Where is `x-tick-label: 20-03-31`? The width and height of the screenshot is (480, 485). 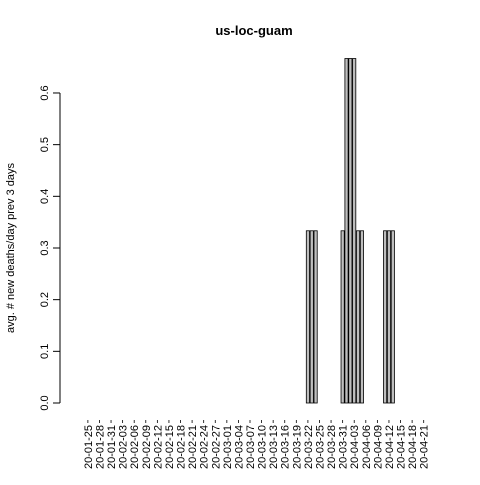
x-tick-label: 20-03-31 is located at coordinates (344, 447).